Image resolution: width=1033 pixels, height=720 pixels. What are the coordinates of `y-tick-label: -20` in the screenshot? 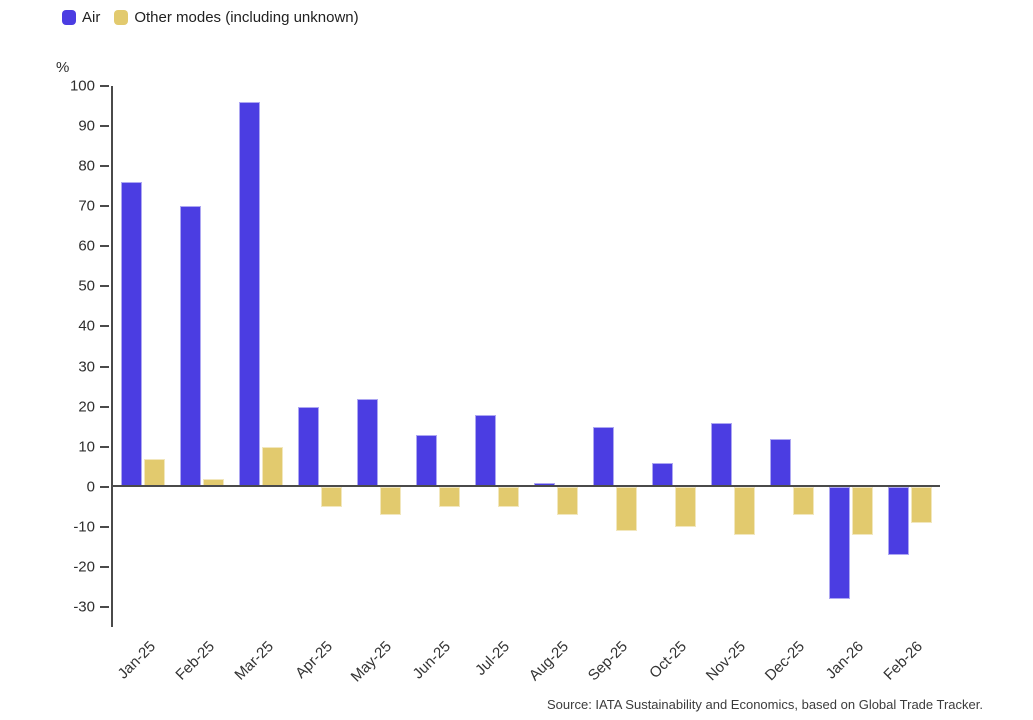 It's located at (84, 567).